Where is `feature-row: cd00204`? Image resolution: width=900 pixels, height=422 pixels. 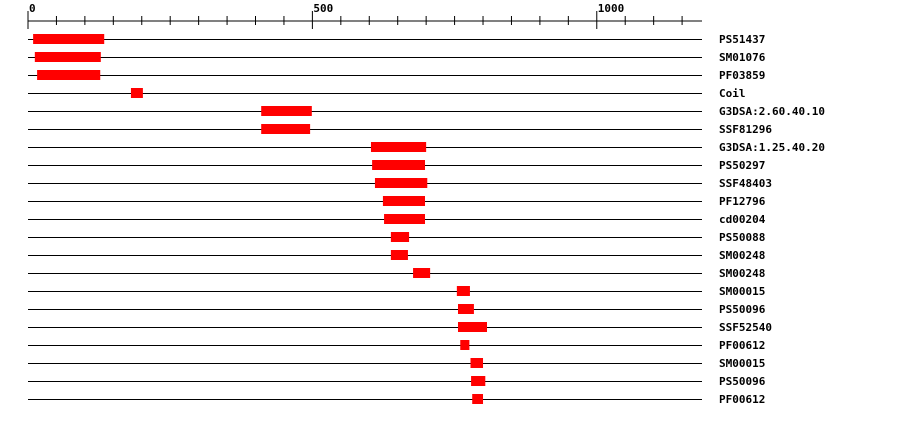
feature-row: cd00204 is located at coordinates (397, 219).